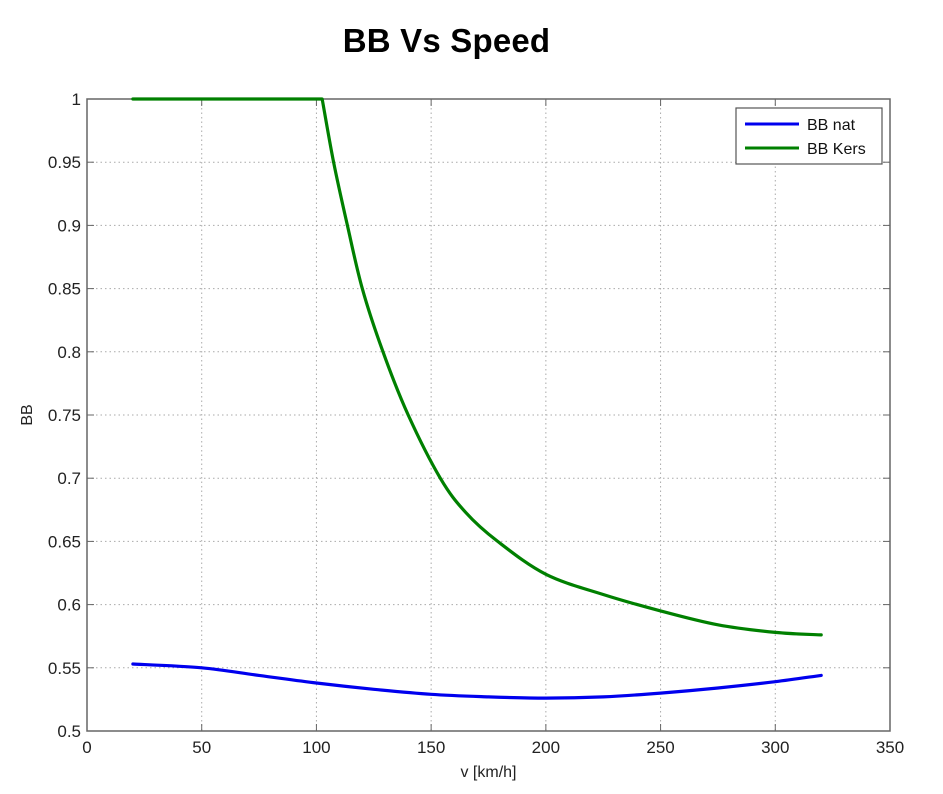 The height and width of the screenshot is (794, 943). What do you see at coordinates (27, 414) in the screenshot?
I see `y-axis-label: BB` at bounding box center [27, 414].